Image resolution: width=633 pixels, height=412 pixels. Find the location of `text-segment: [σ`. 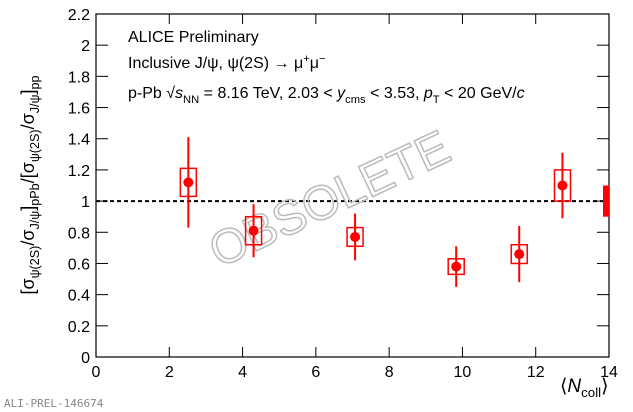

text-segment: [σ is located at coordinates (28, 286).